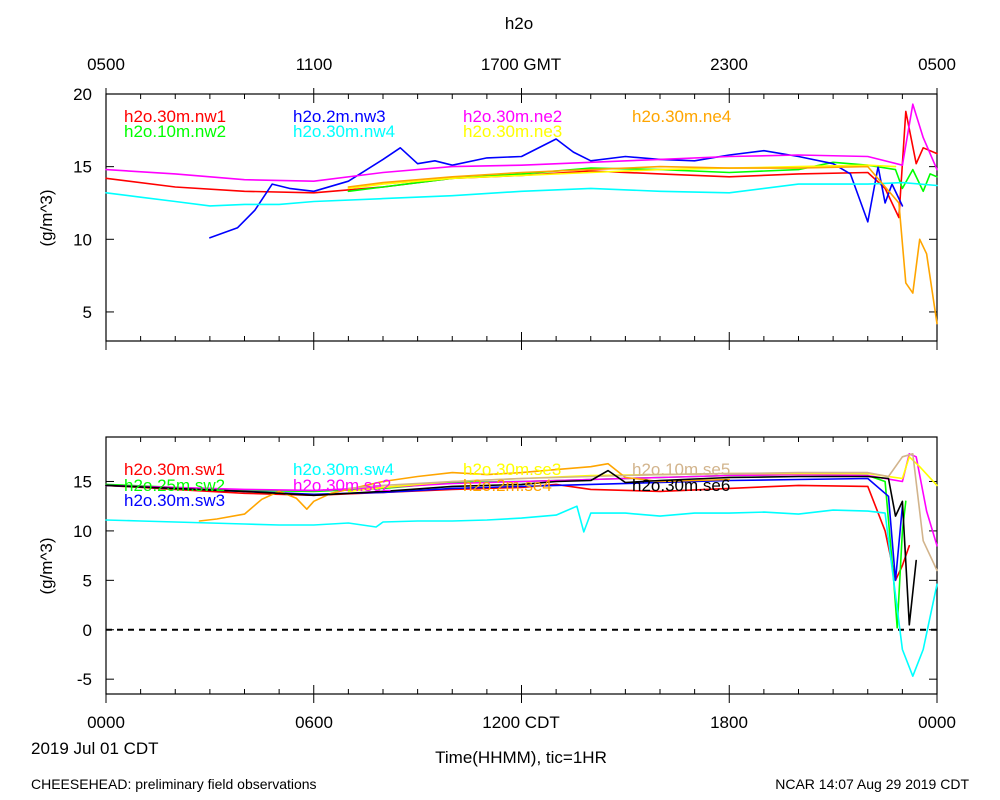 The height and width of the screenshot is (800, 1000). I want to click on top-axis-tick-label: 1100, so click(314, 64).